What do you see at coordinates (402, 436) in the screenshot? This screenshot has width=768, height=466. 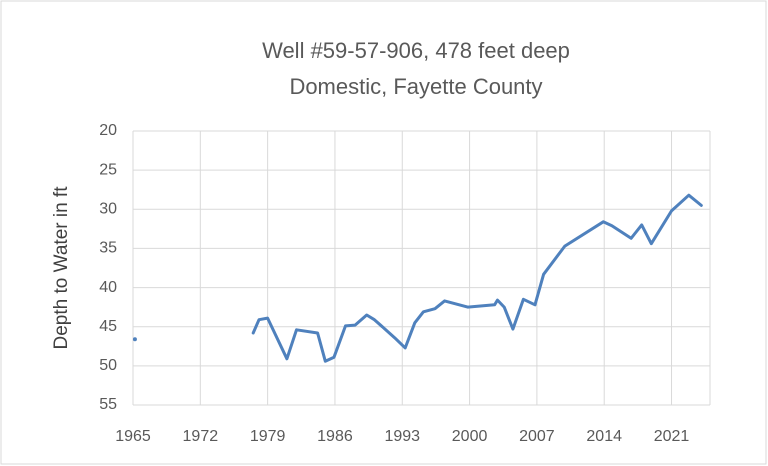 I see `x-tick-label: 1993` at bounding box center [402, 436].